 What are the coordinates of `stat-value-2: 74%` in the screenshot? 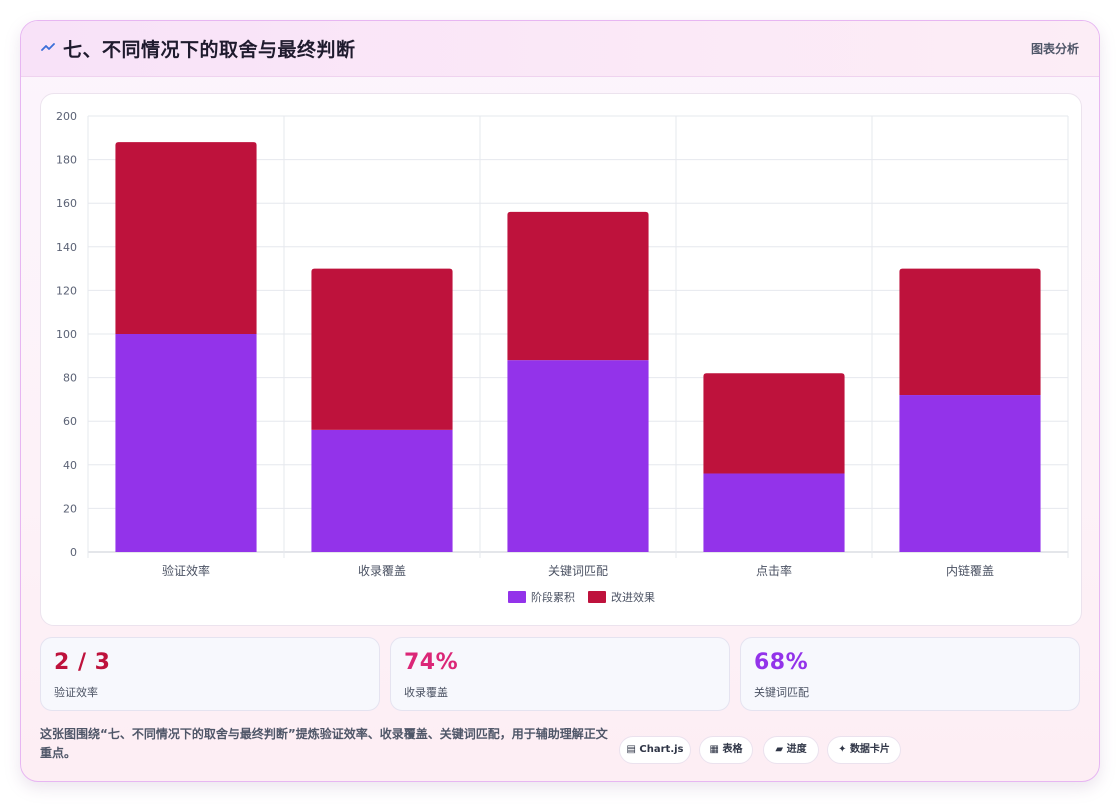 It's located at (431, 662).